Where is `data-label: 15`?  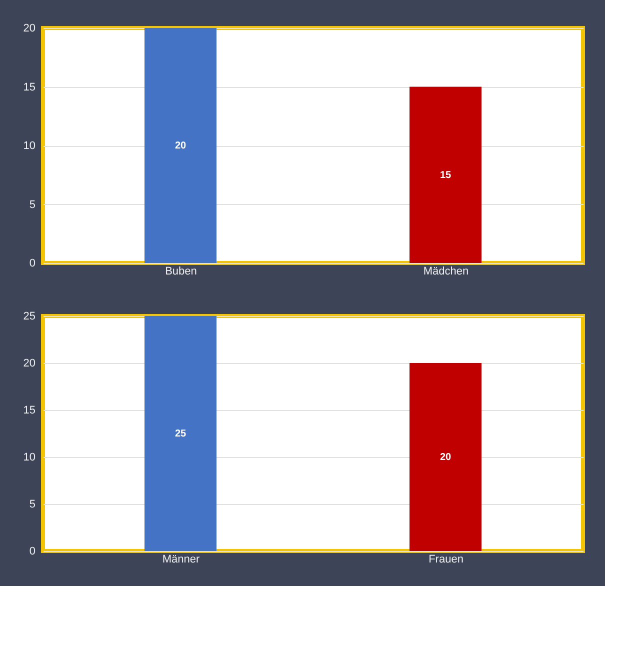 data-label: 15 is located at coordinates (446, 175).